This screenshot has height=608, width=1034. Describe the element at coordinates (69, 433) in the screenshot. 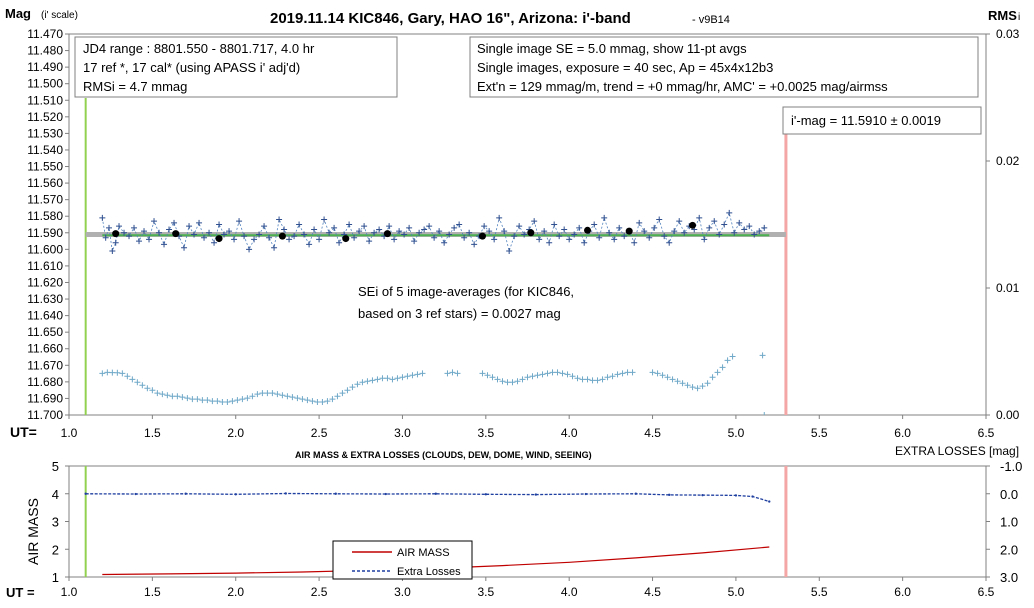

I see `x-tick-label: 1.0` at that location.